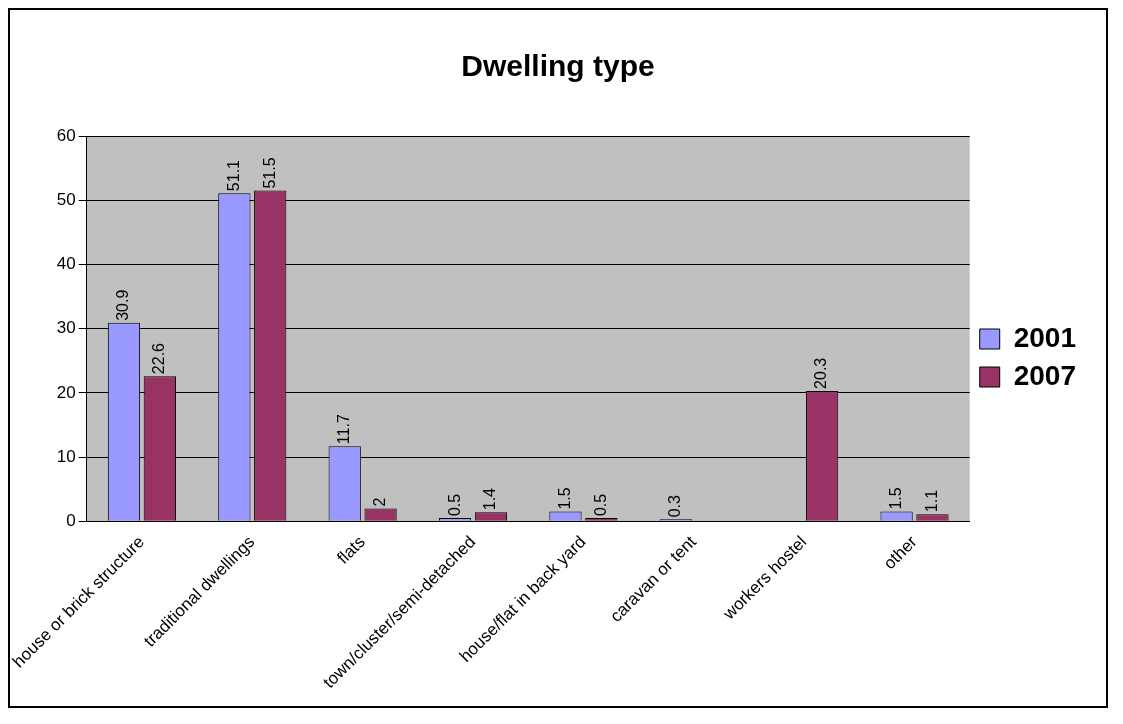  Describe the element at coordinates (558, 66) in the screenshot. I see `chart-title: Dwelling type` at that location.